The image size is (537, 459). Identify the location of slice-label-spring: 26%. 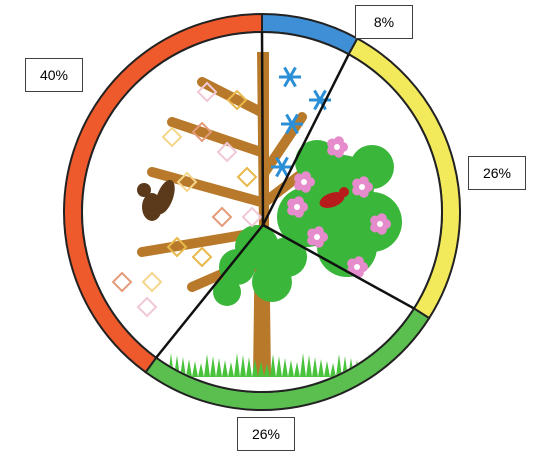
(497, 173).